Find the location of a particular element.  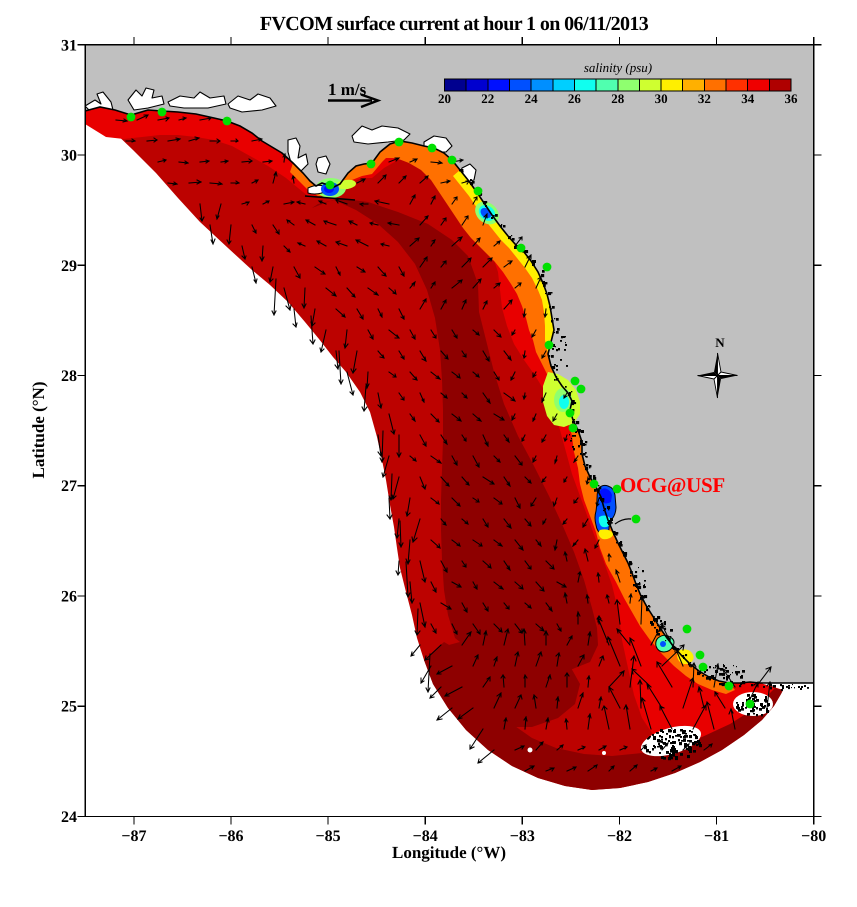

svg-text: 31 is located at coordinates (69, 45).